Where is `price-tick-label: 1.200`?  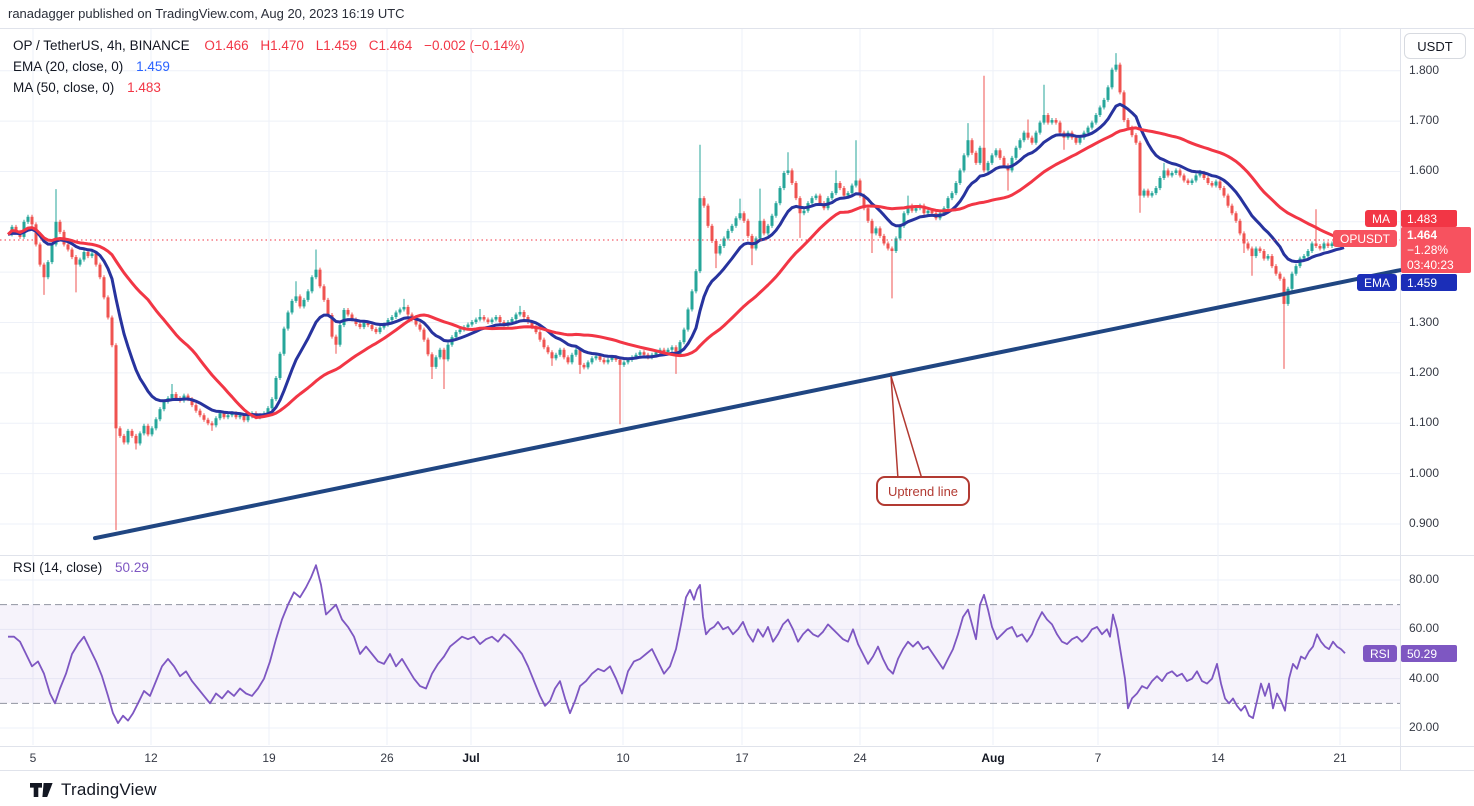 price-tick-label: 1.200 is located at coordinates (1424, 371).